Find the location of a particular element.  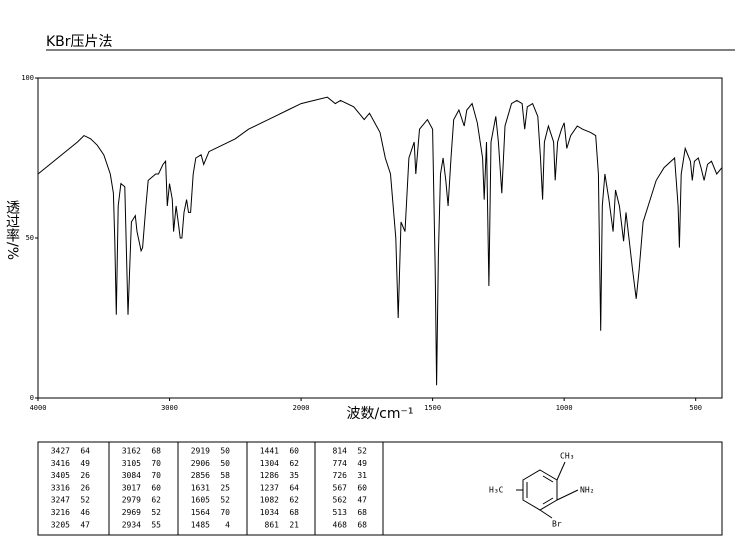

peak-wavenumber: 1082 is located at coordinates (269, 500).